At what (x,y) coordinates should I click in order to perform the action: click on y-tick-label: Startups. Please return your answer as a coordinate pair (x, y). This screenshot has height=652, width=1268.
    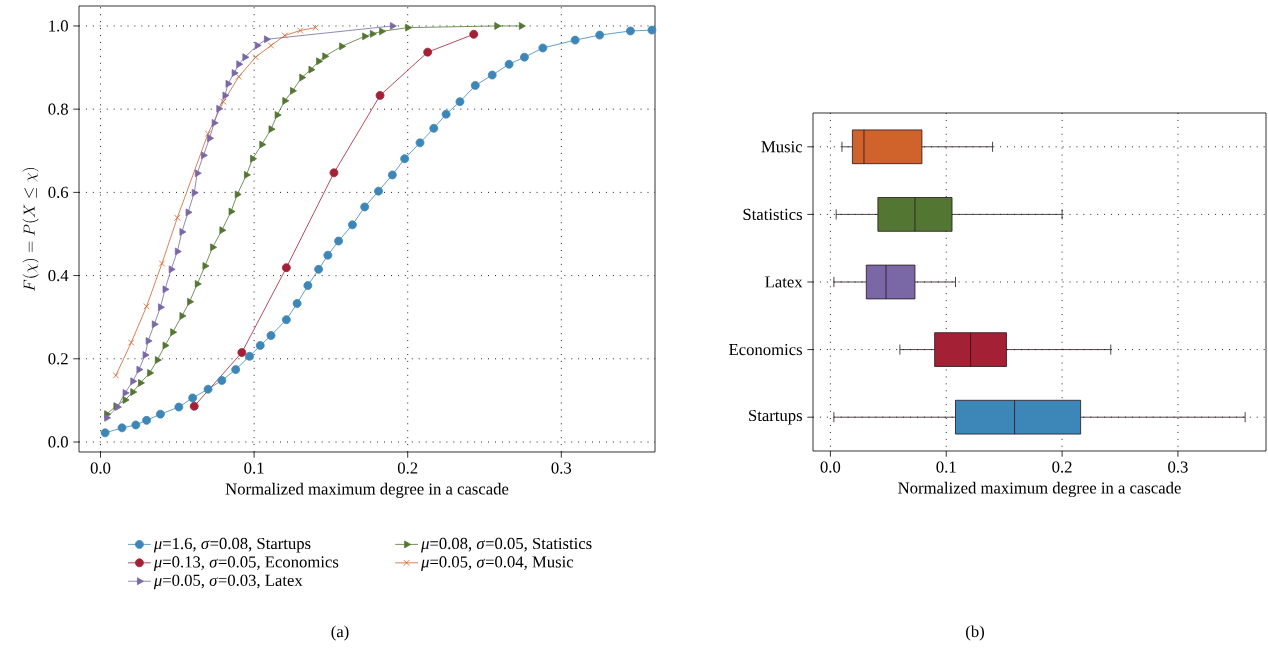
    Looking at the image, I should click on (775, 417).